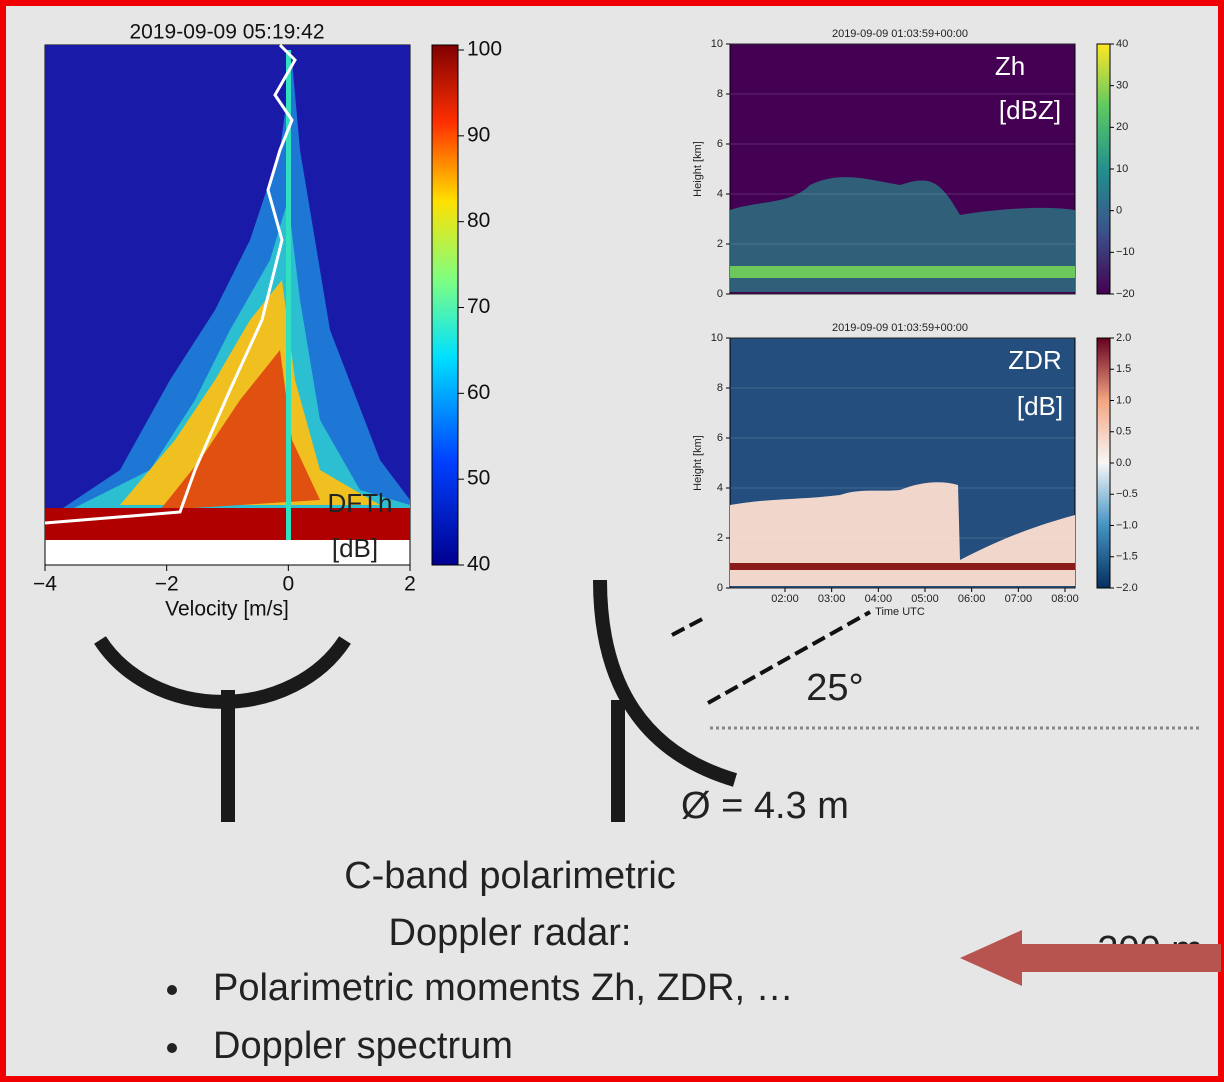  Describe the element at coordinates (1090, 958) in the screenshot. I see `distance-arrow` at that location.